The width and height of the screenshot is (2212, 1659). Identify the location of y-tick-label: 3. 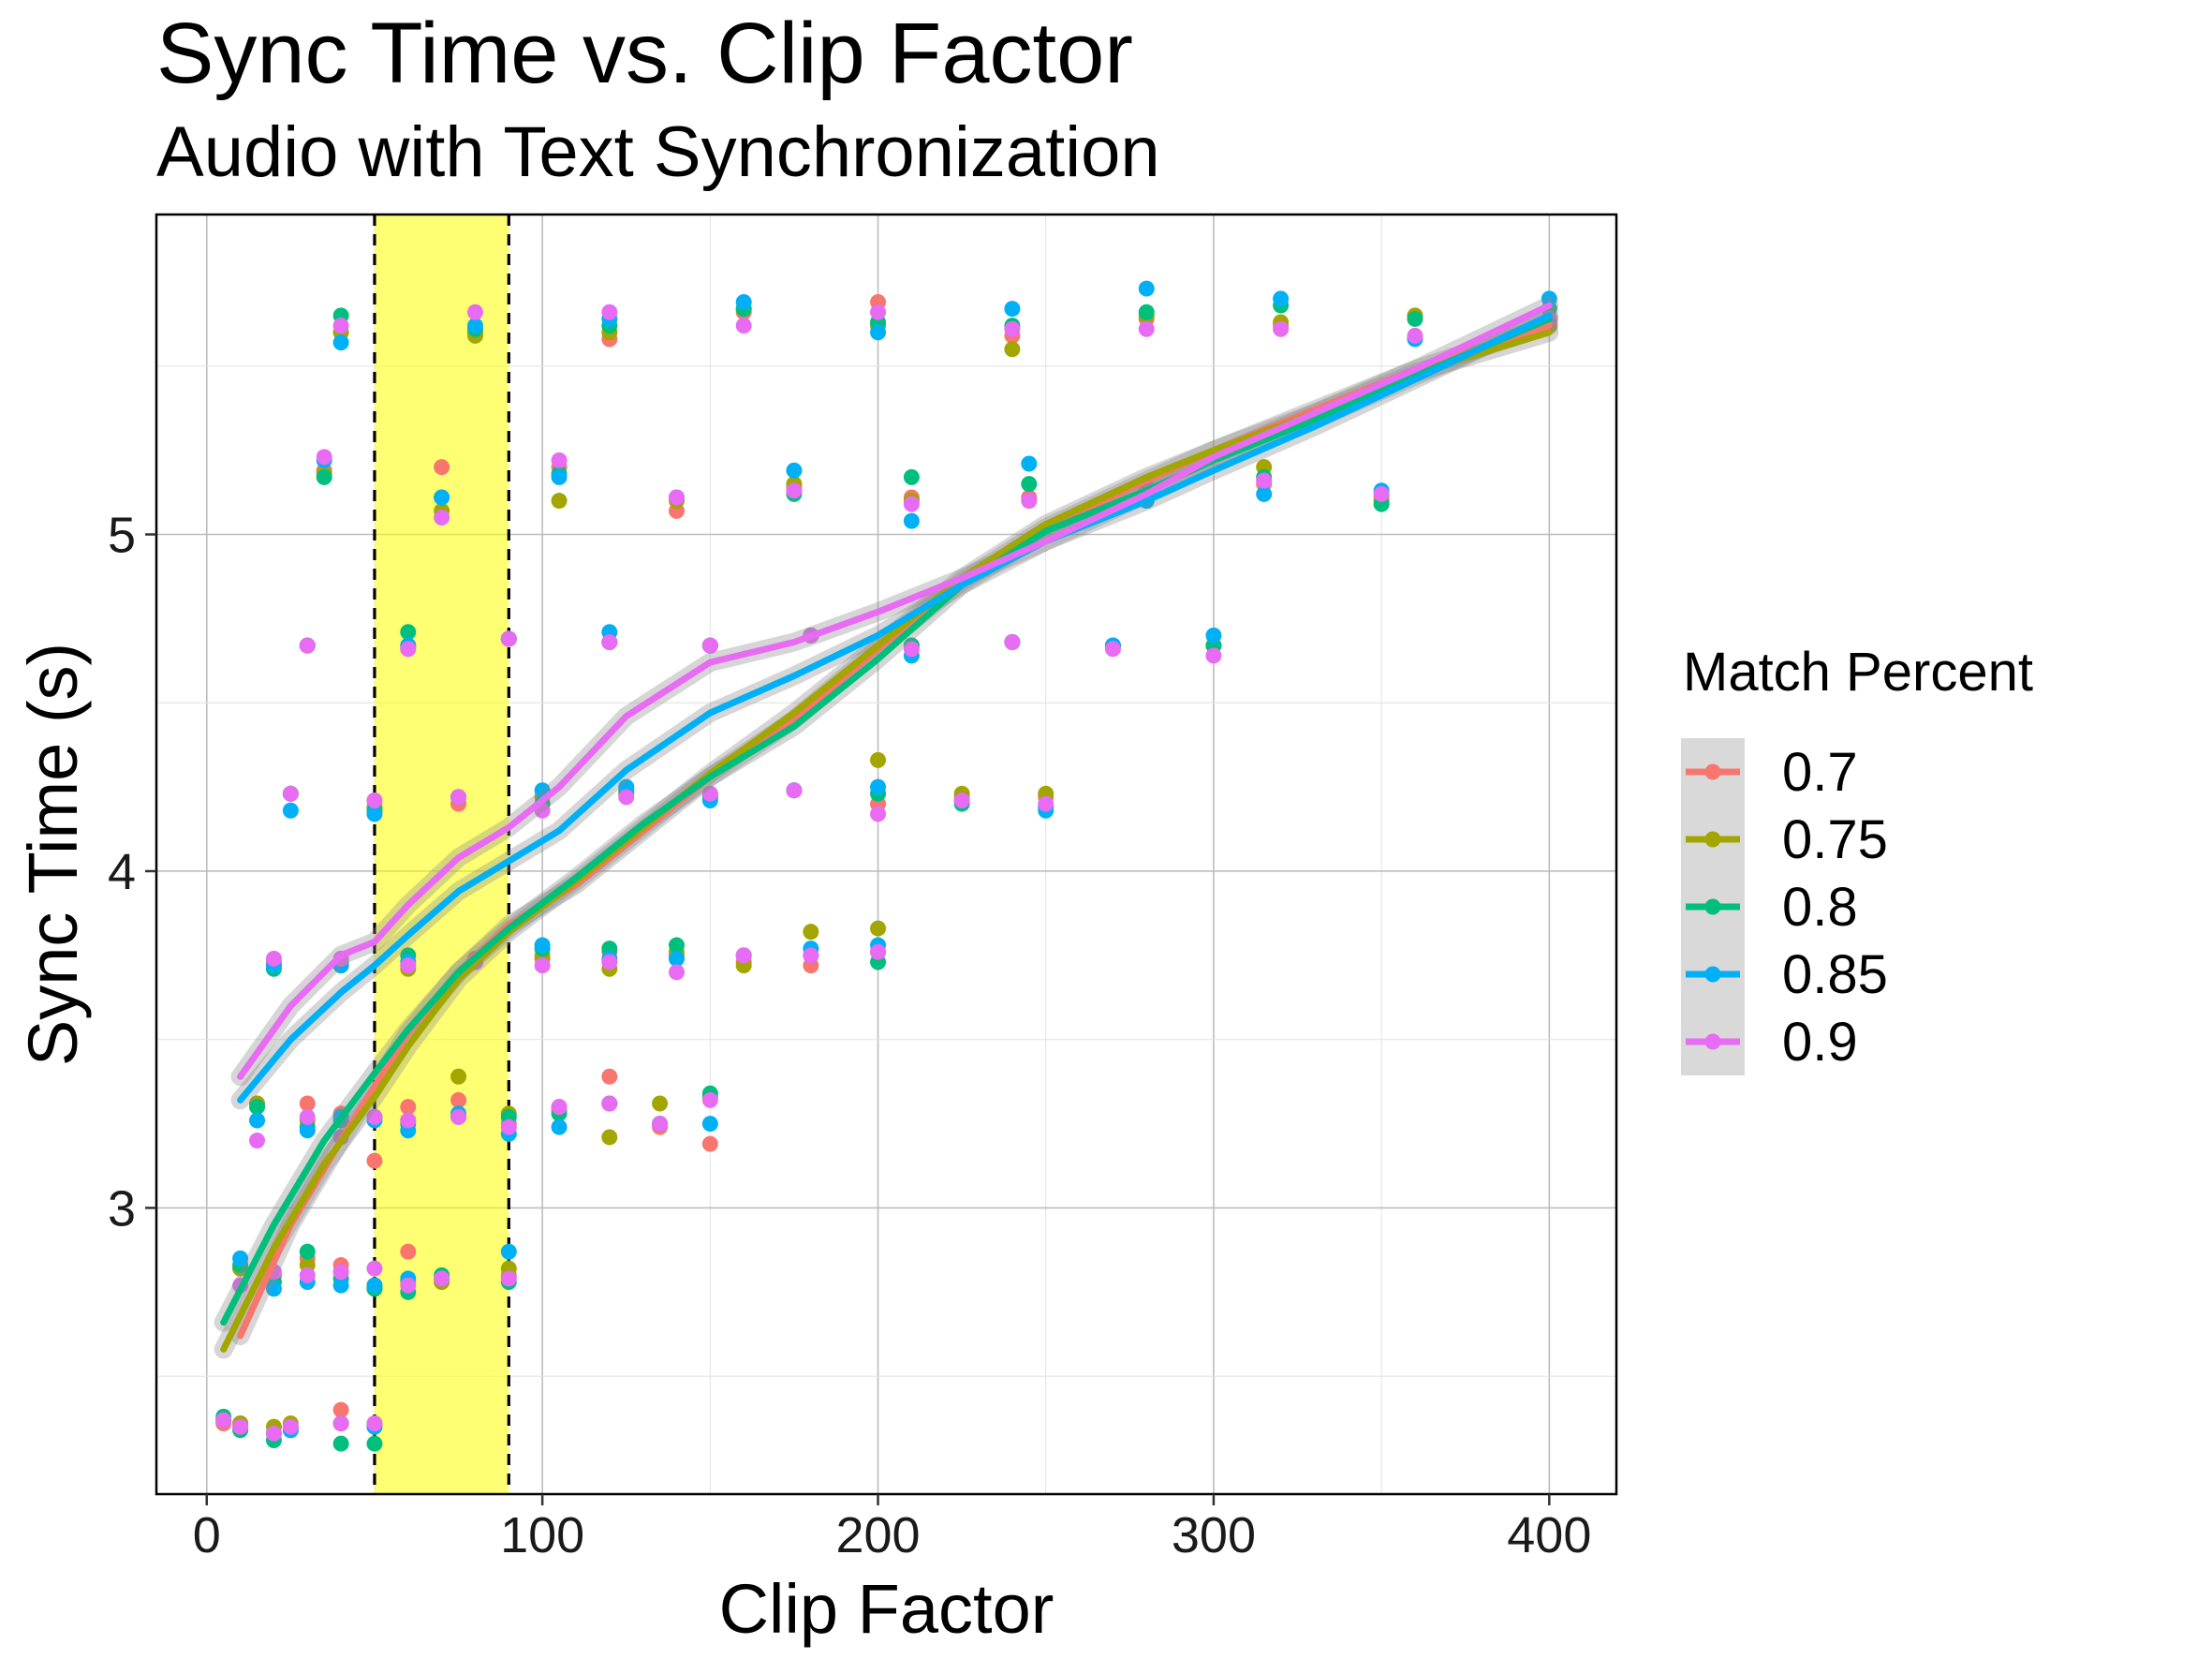
(122, 1209).